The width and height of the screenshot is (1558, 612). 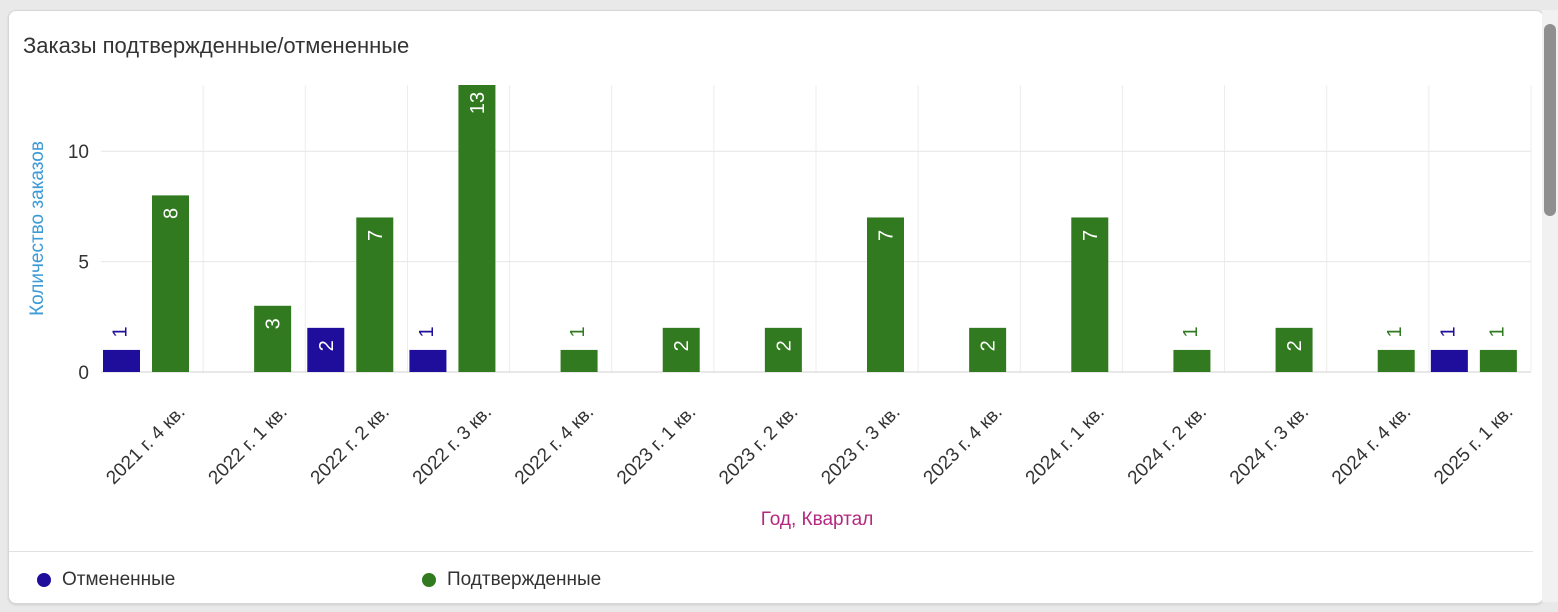 What do you see at coordinates (83, 373) in the screenshot?
I see `y-tick-label: 0` at bounding box center [83, 373].